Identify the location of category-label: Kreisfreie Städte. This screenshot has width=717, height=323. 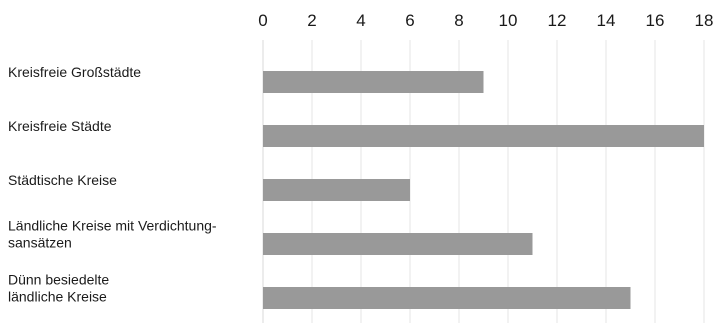
(60, 126).